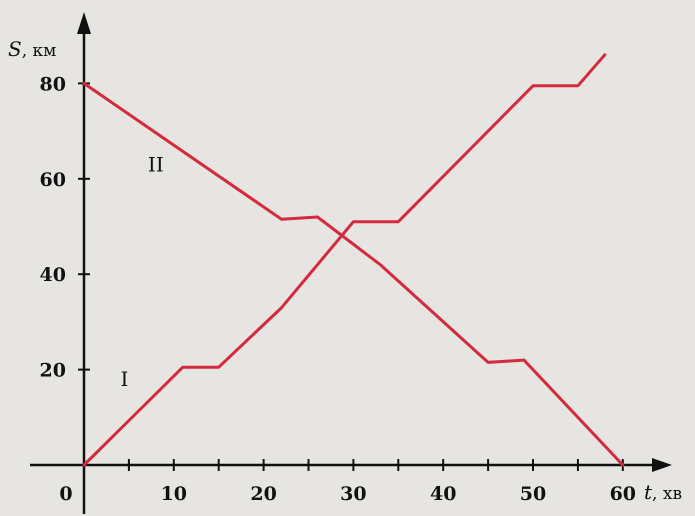 The width and height of the screenshot is (695, 516). I want to click on series-labels: III, so click(141, 271).